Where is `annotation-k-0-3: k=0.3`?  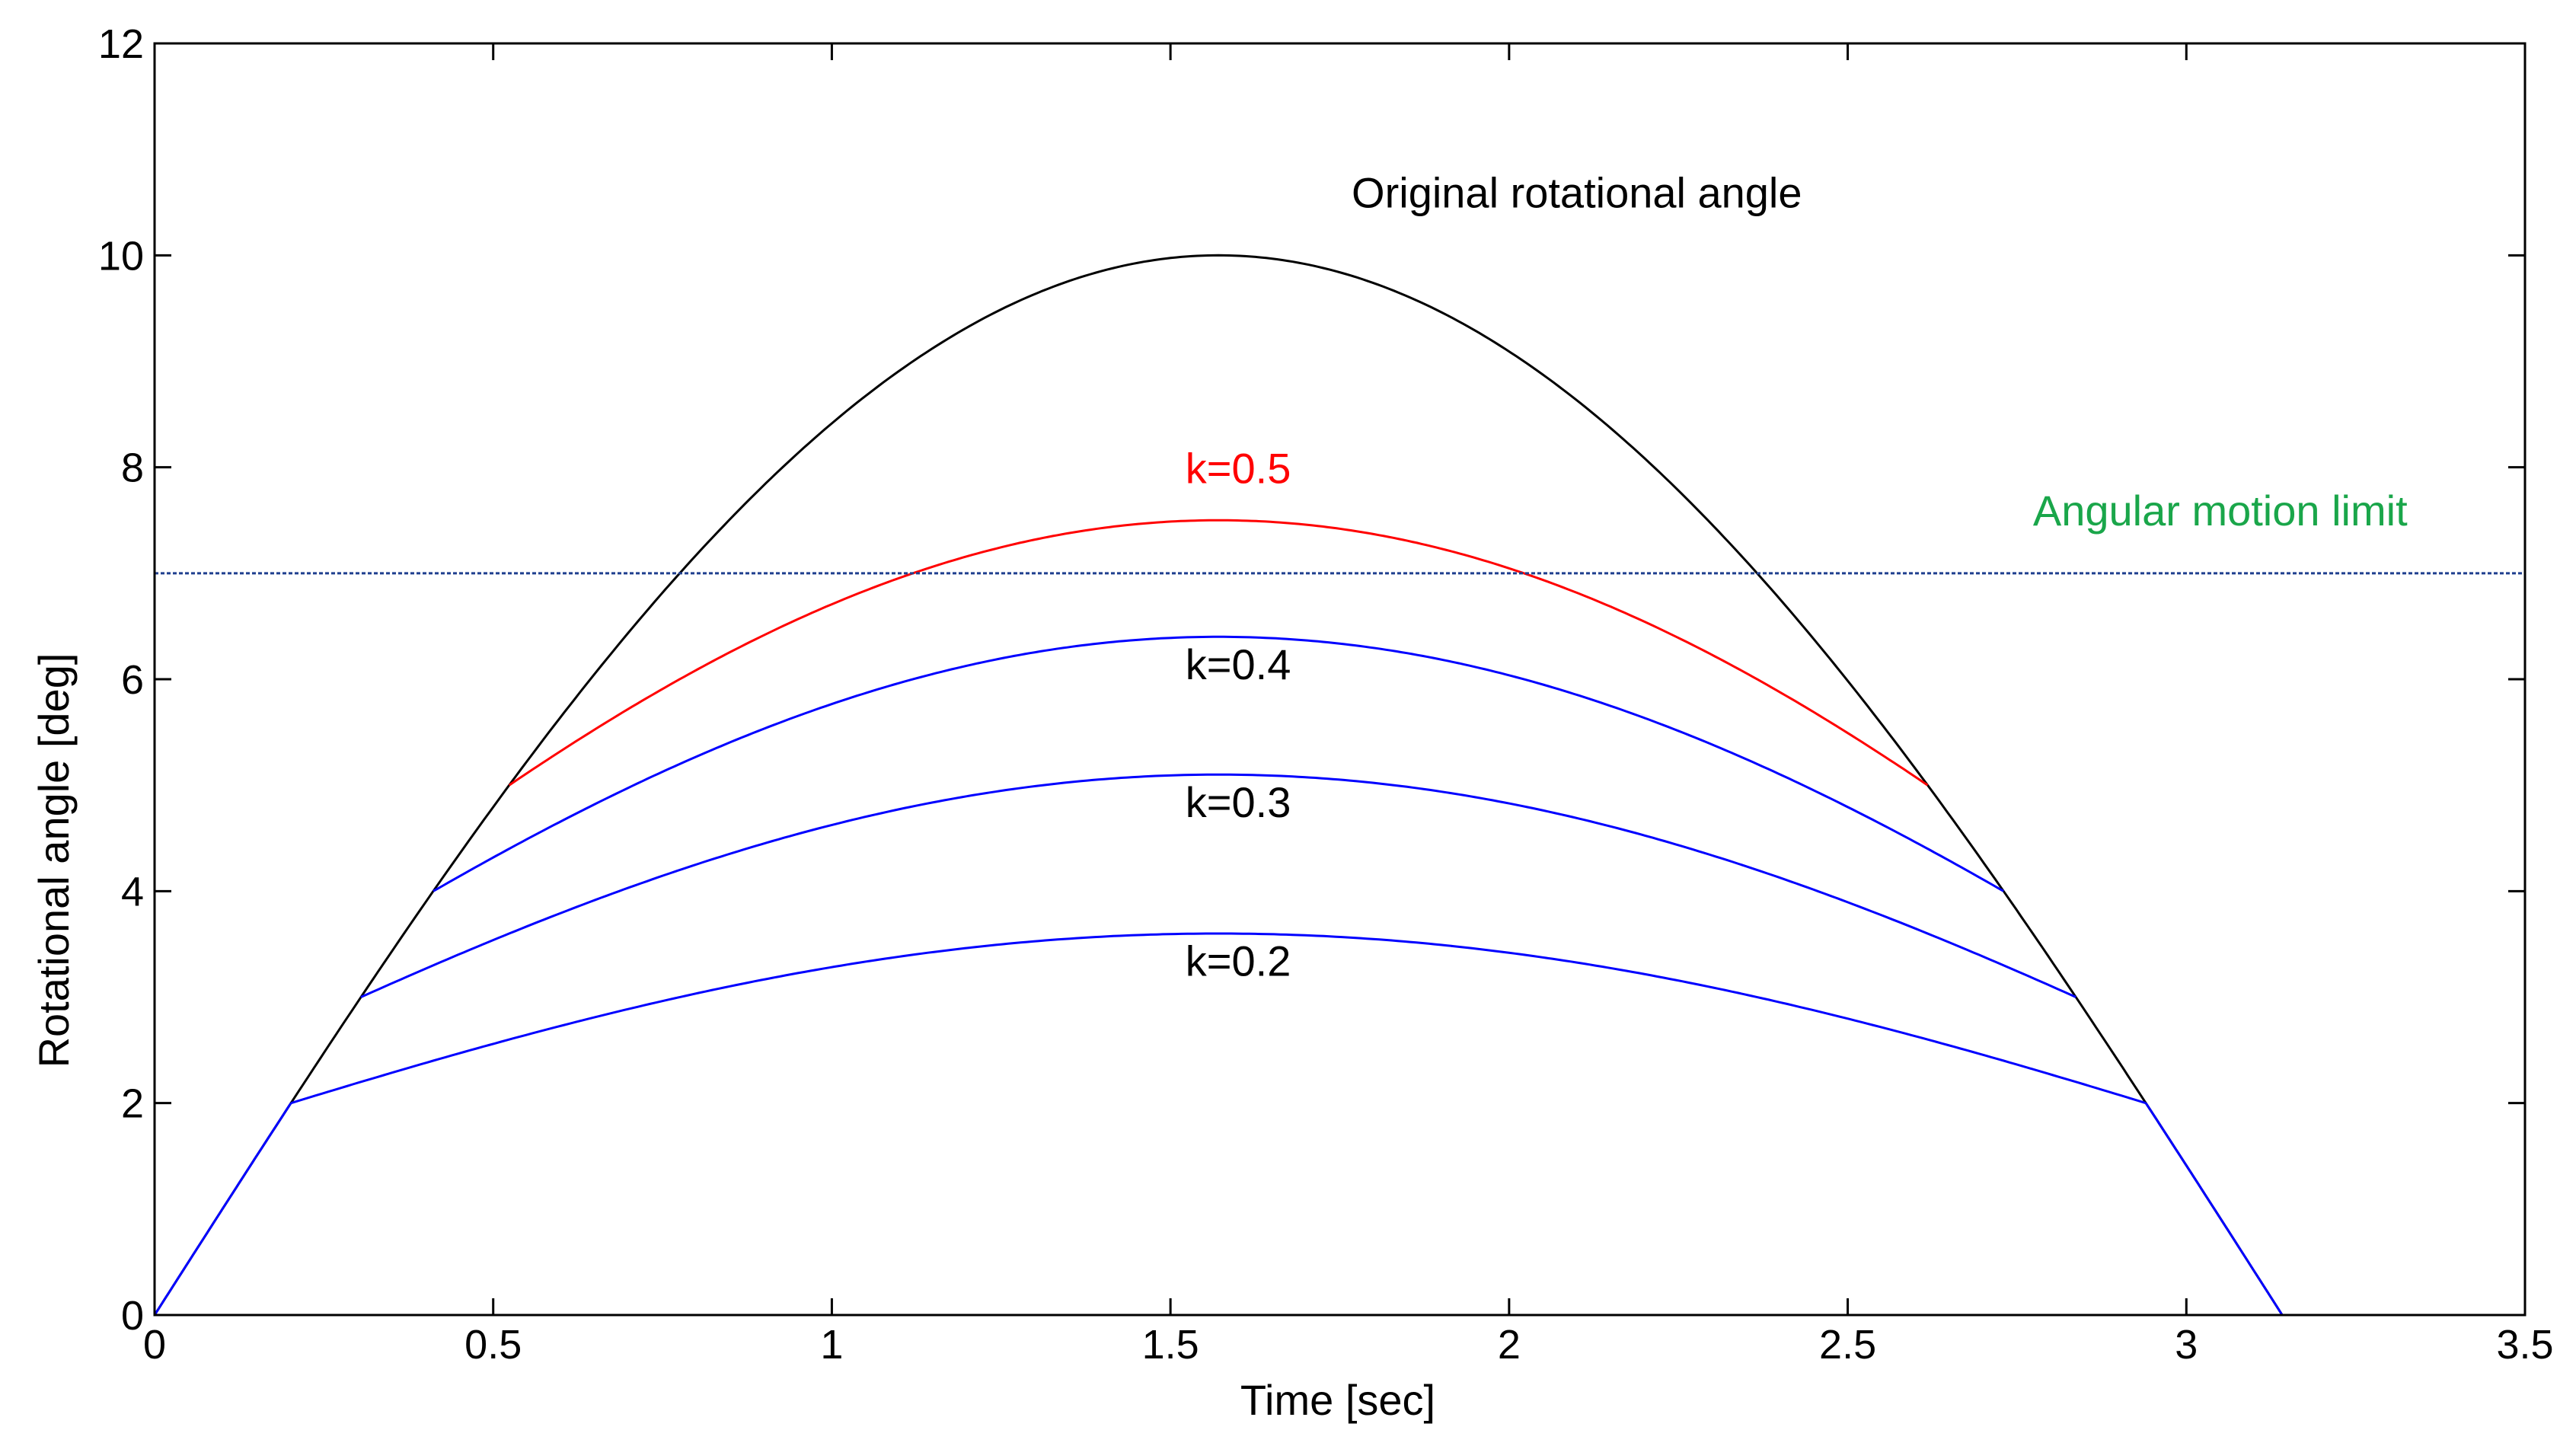 annotation-k-0-3: k=0.3 is located at coordinates (1238, 802).